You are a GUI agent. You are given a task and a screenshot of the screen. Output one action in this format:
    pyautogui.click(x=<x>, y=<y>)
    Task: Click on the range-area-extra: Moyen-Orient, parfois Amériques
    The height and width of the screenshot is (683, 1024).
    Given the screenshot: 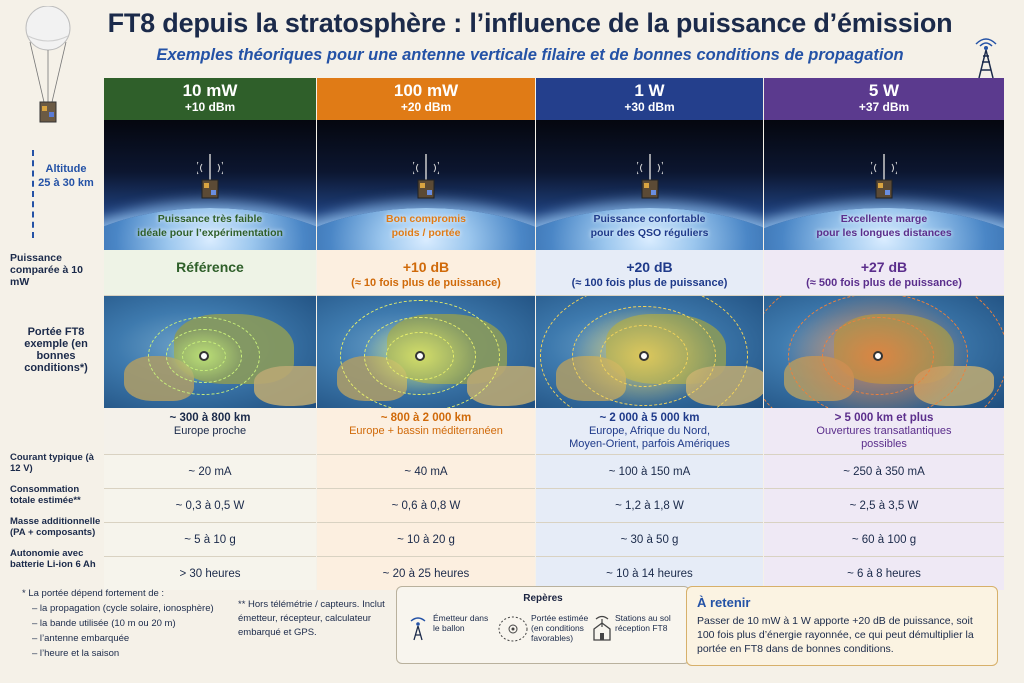 What is the action you would take?
    pyautogui.click(x=649, y=444)
    